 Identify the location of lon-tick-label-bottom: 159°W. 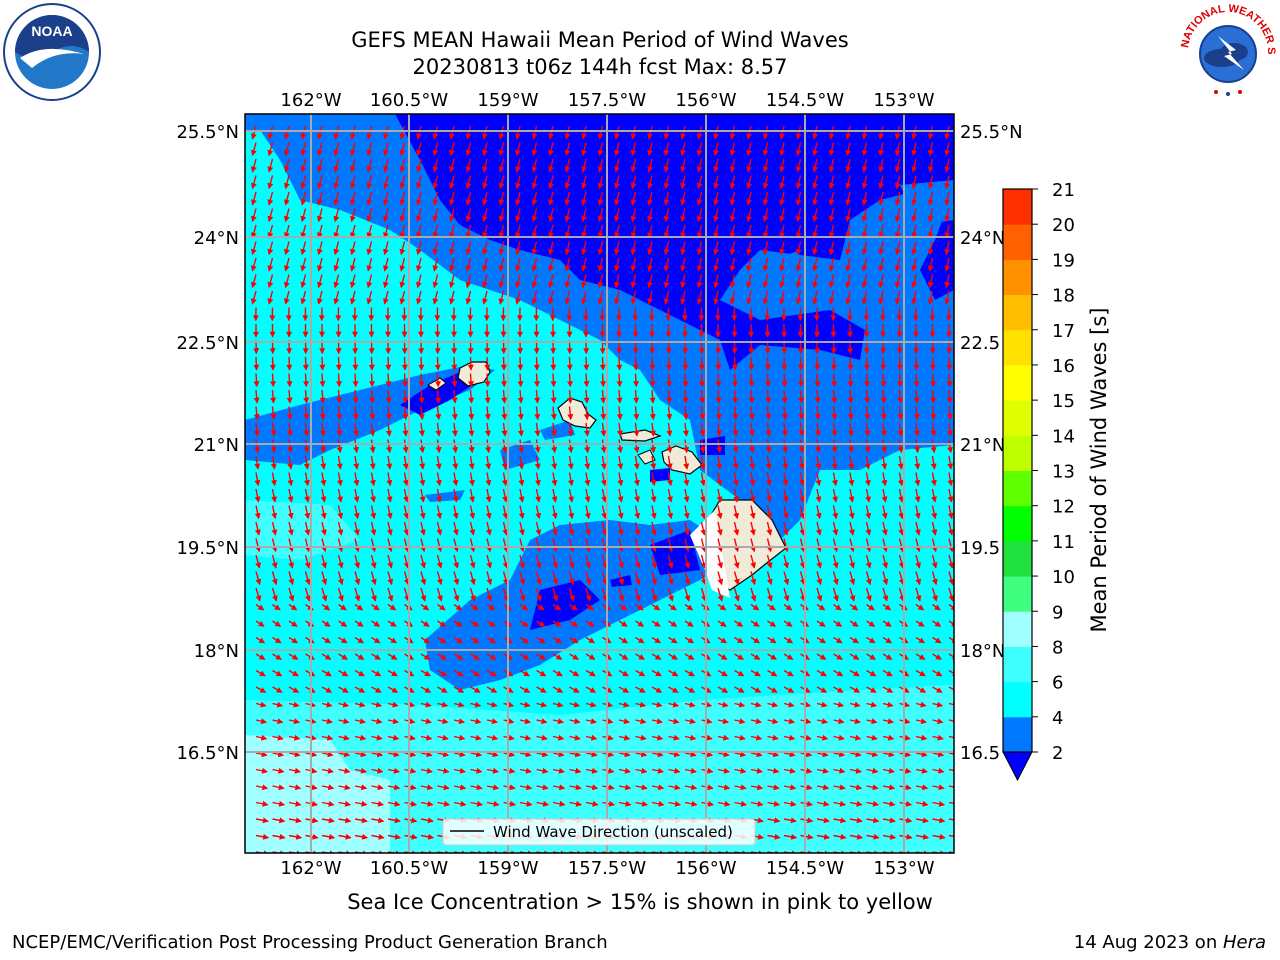
(507, 868).